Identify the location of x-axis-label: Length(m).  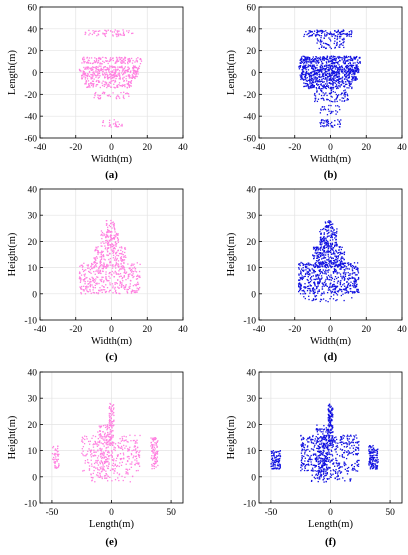
(111, 524).